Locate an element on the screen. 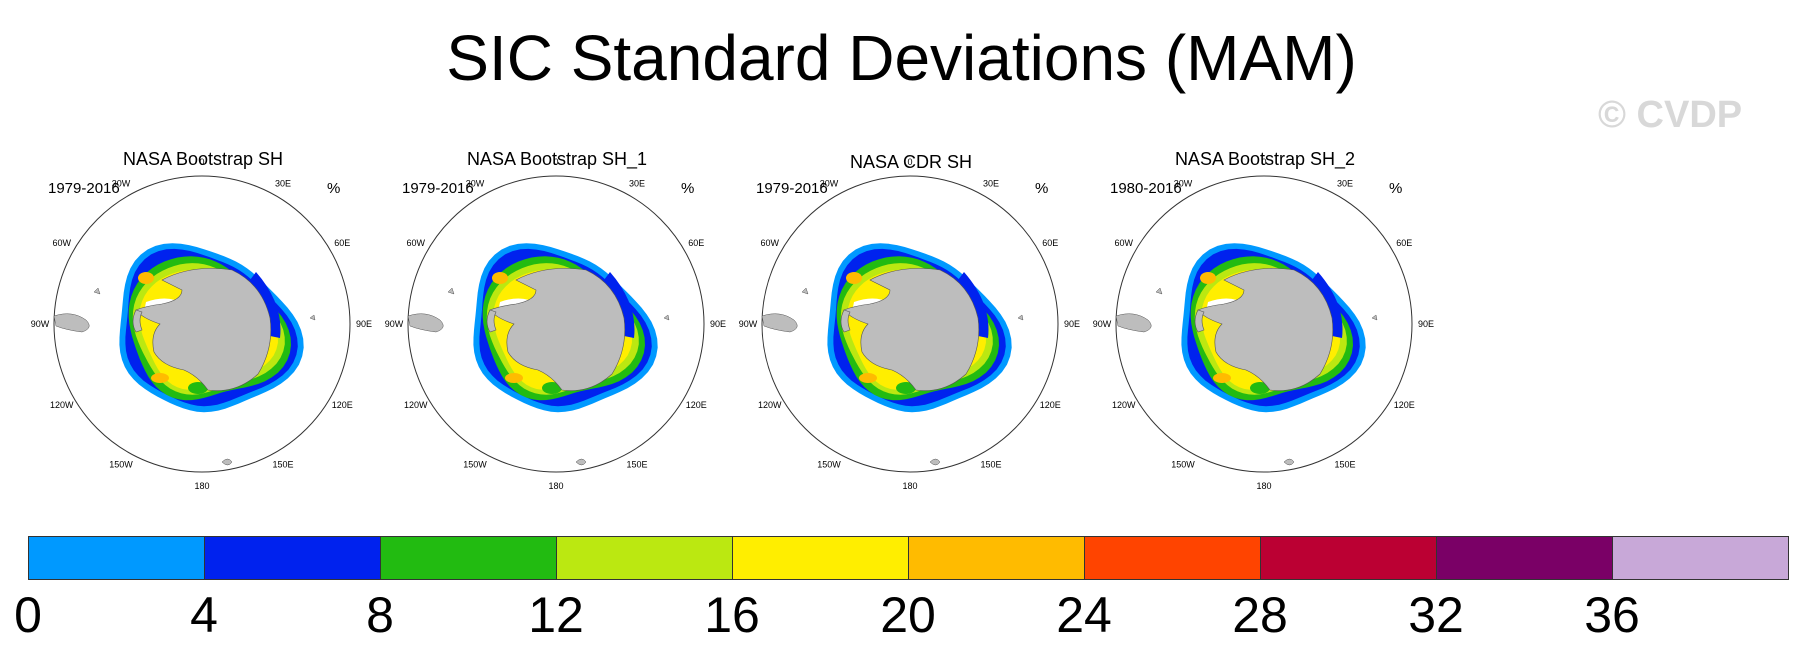 The height and width of the screenshot is (665, 1803). colorbar-tick-label: 4 is located at coordinates (204, 615).